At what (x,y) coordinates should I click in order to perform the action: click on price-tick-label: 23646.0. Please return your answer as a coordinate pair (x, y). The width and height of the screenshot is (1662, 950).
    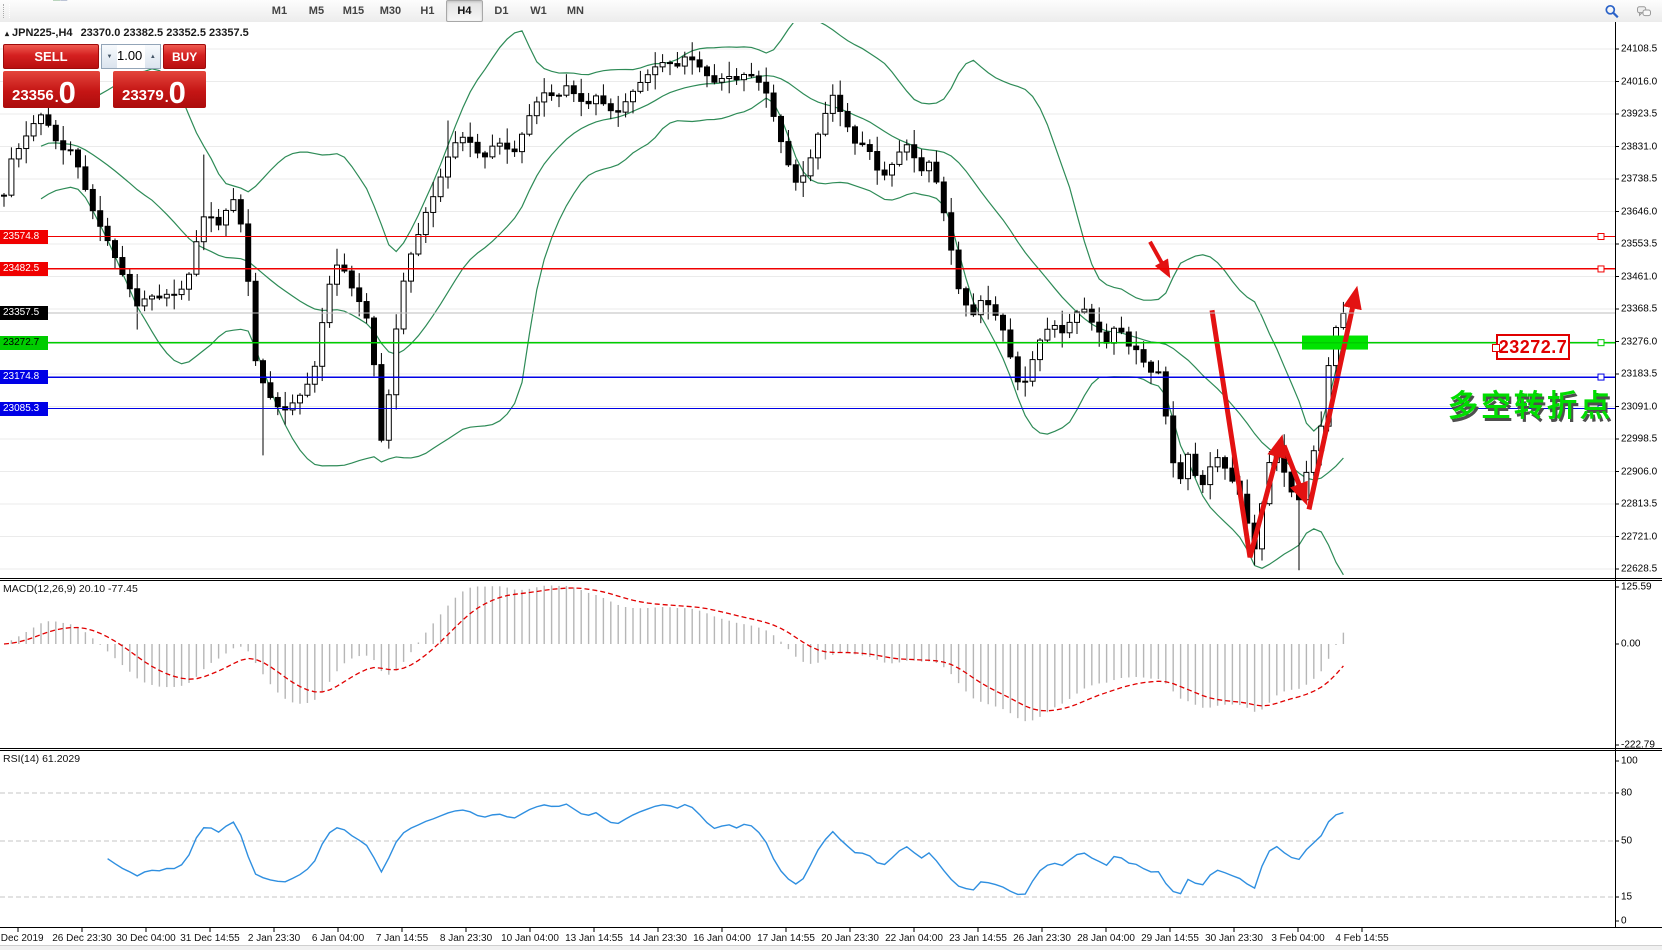
    Looking at the image, I should click on (1639, 211).